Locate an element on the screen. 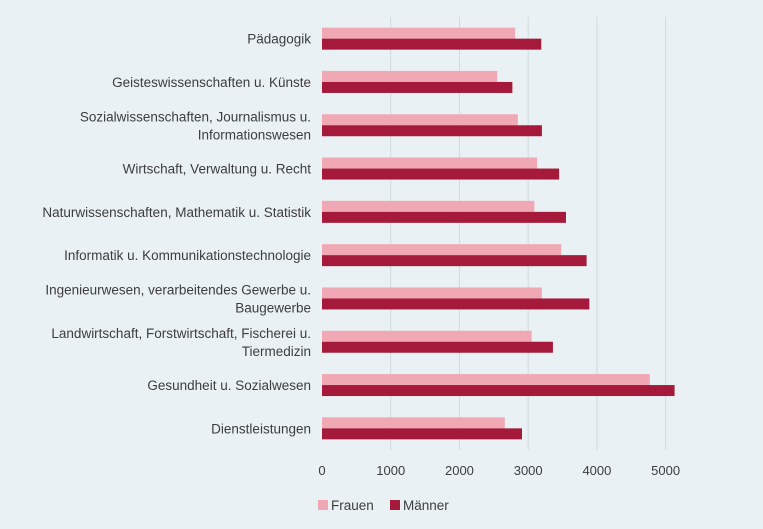  x-tick-label-4: 4000 is located at coordinates (596, 470).